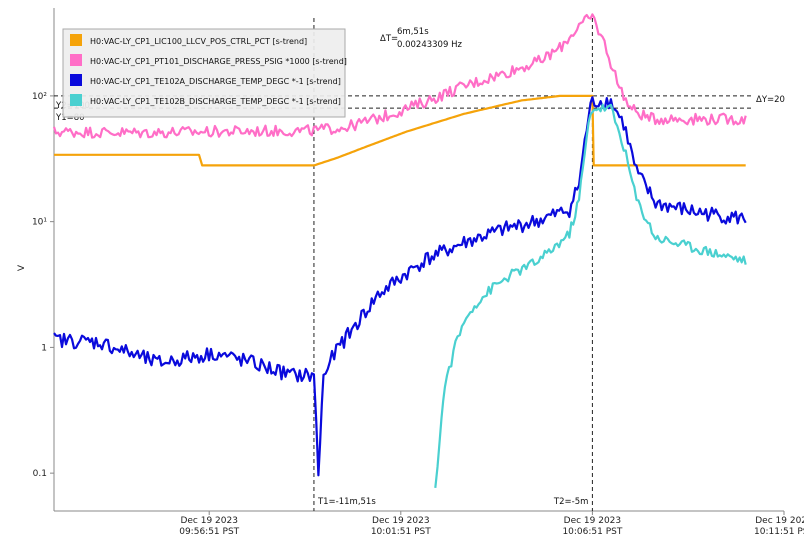  I want to click on y-tick-label: 10², so click(39, 97).